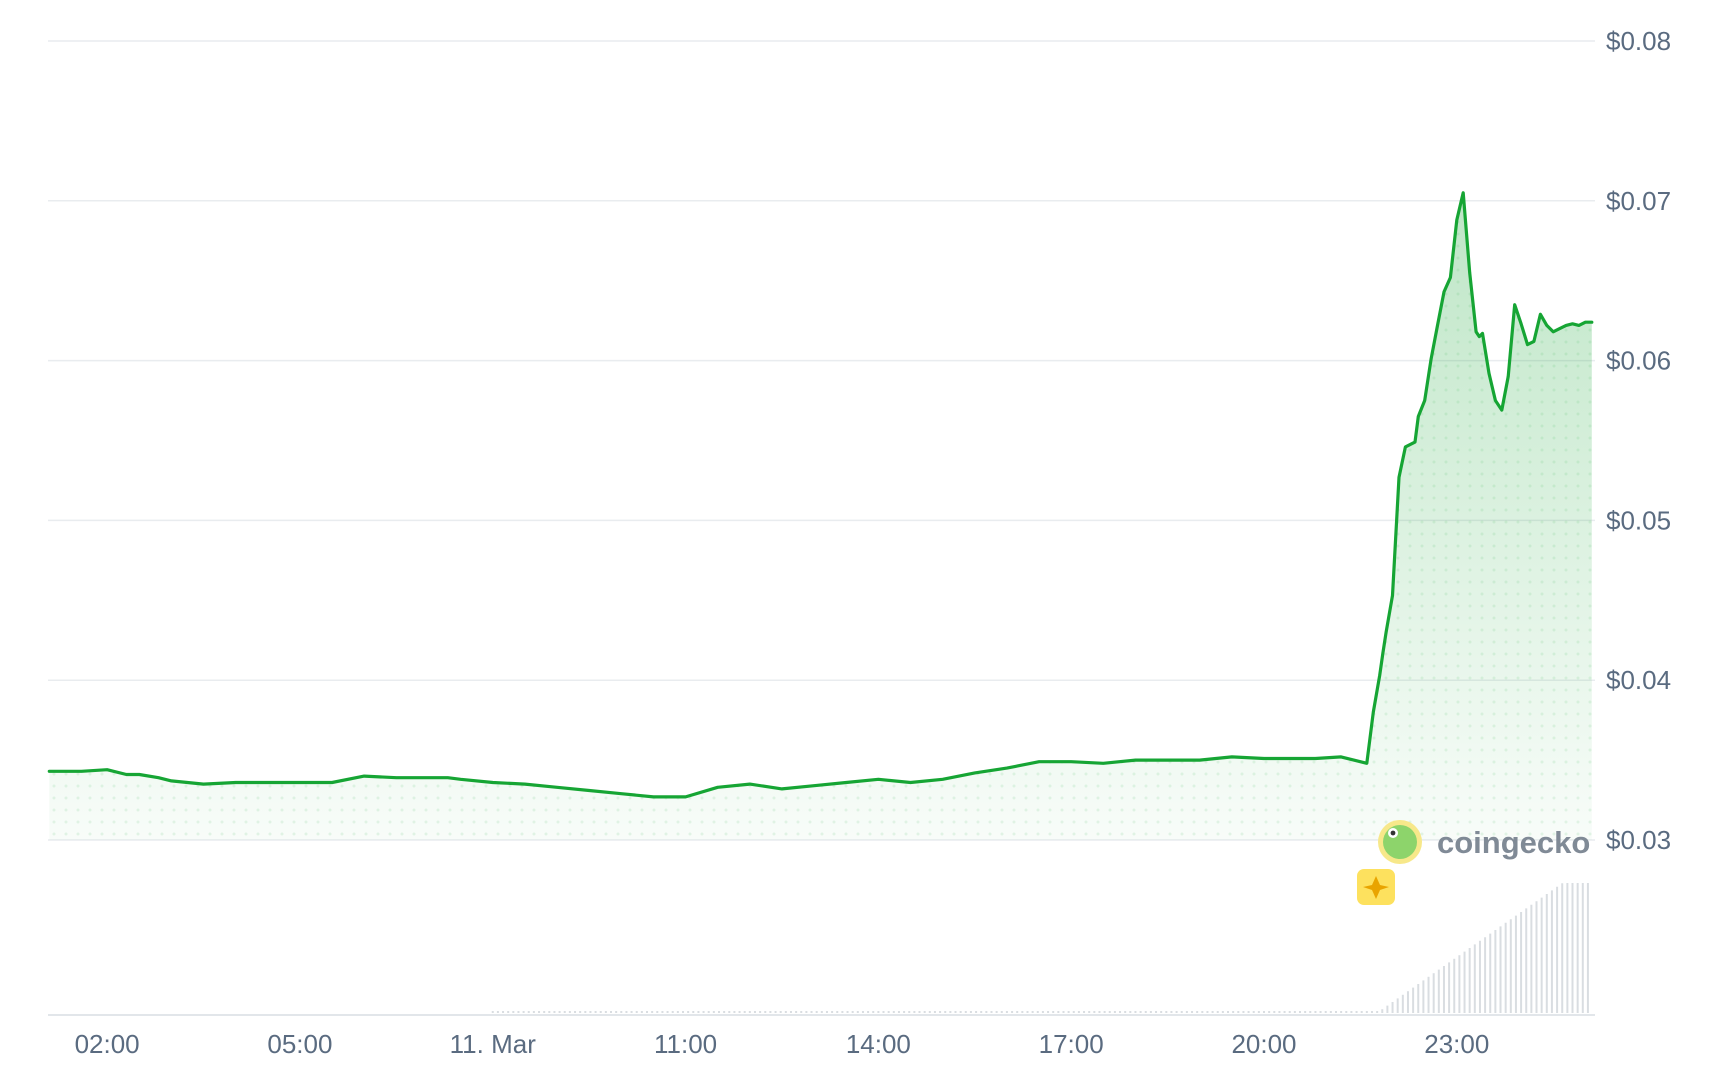  I want to click on x-tick-label: 05:00, so click(299, 1044).